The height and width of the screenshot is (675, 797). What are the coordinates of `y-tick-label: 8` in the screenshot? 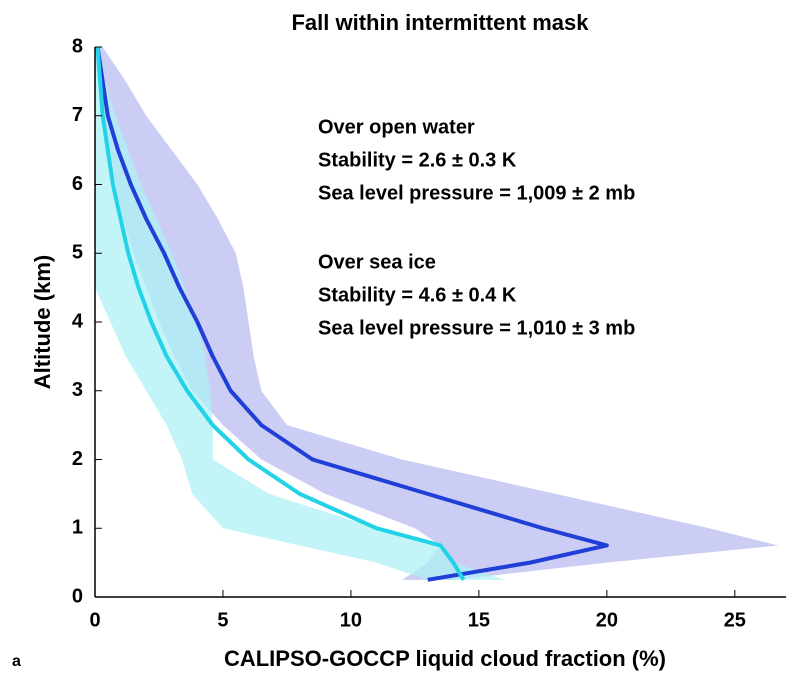 It's located at (77, 46).